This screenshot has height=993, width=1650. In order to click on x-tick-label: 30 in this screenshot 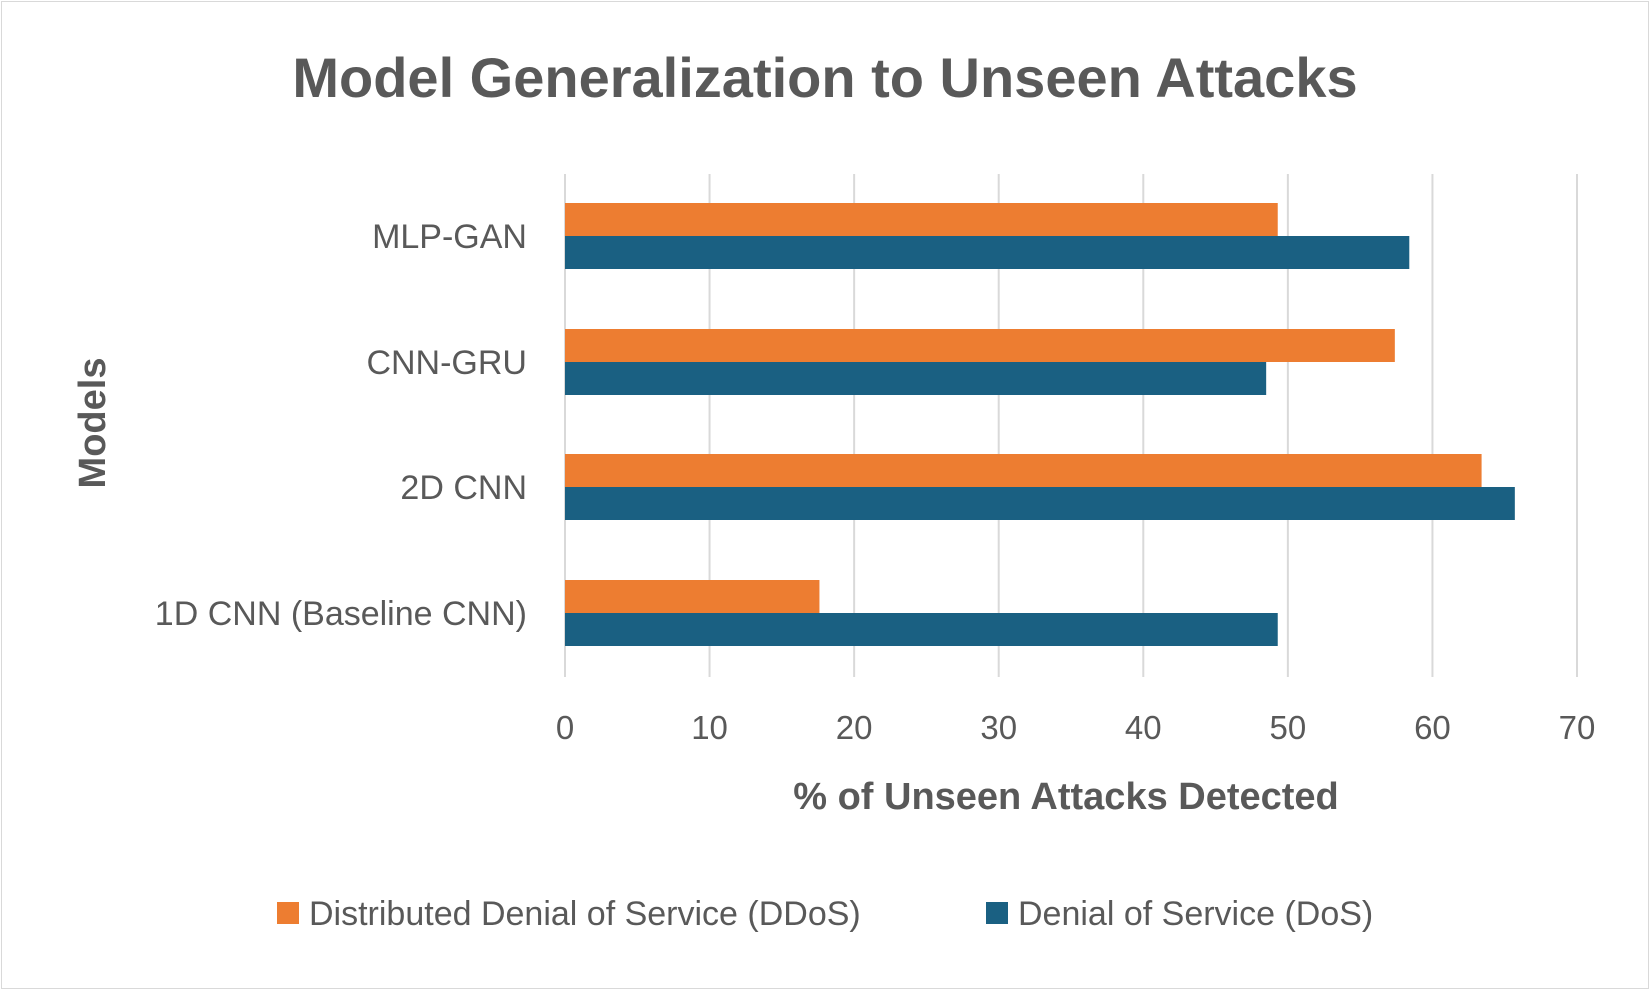, I will do `click(998, 727)`.